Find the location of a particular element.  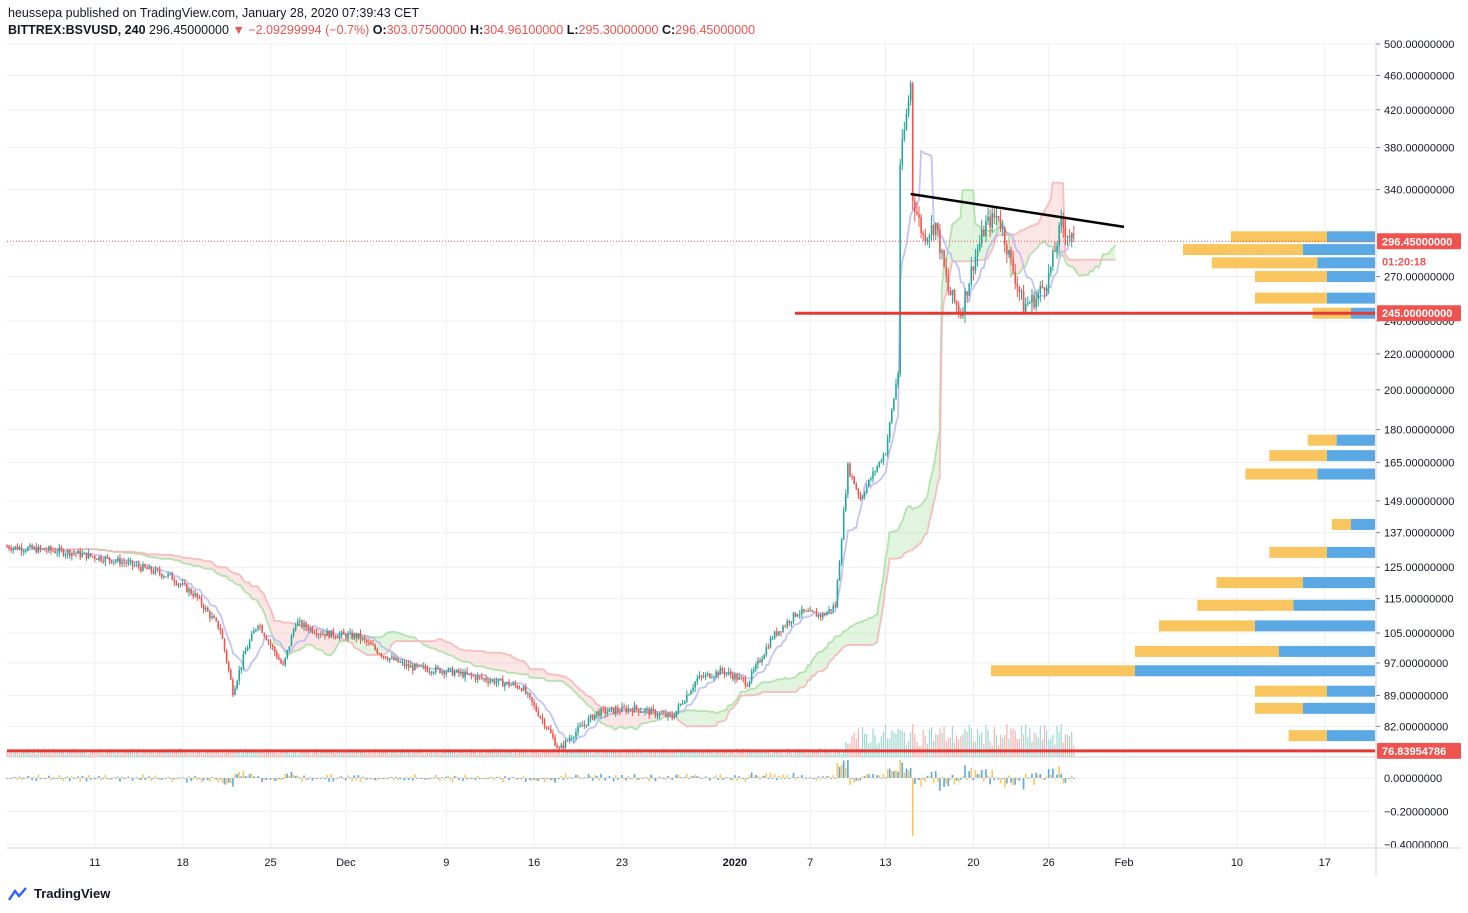

time-tick-label: 11 is located at coordinates (94, 863).